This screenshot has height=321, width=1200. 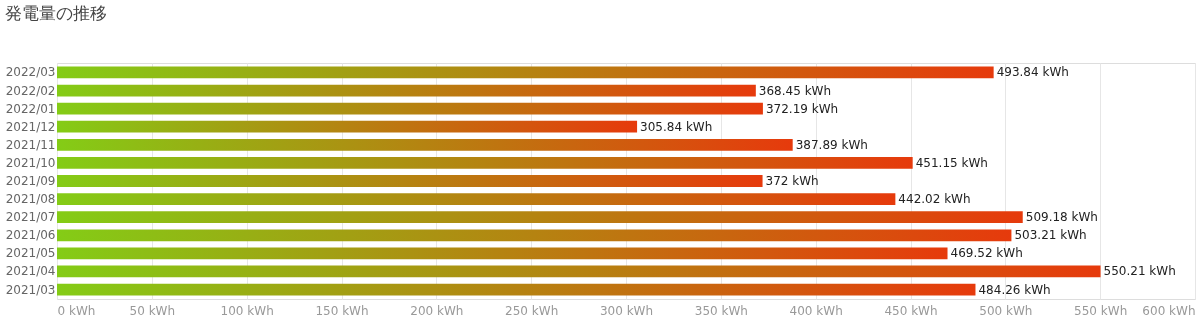 What do you see at coordinates (795, 90) in the screenshot?
I see `data-label: 368.45 kWh` at bounding box center [795, 90].